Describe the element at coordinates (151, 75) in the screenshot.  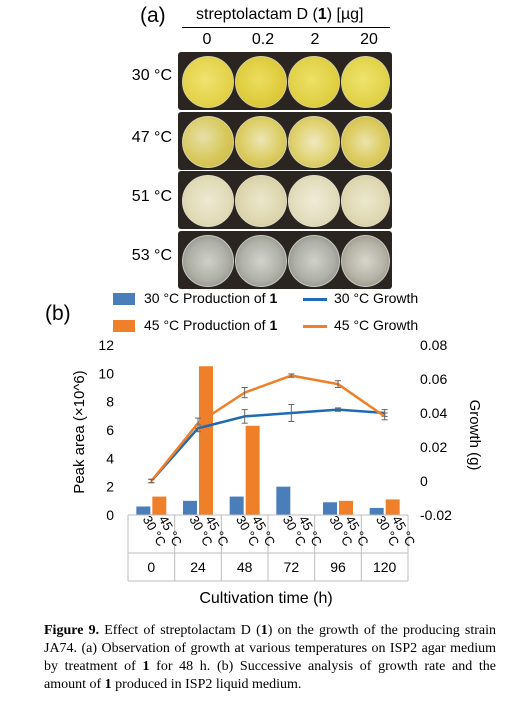
I see `temperature-label: 30 °C` at that location.